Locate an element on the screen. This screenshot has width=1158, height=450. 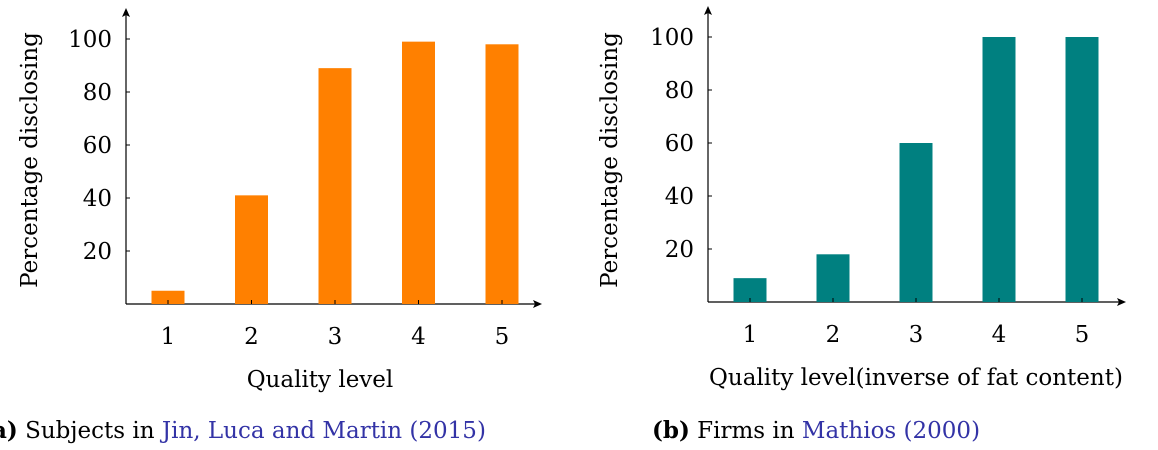
caption-b-letter: (b) is located at coordinates (671, 430).